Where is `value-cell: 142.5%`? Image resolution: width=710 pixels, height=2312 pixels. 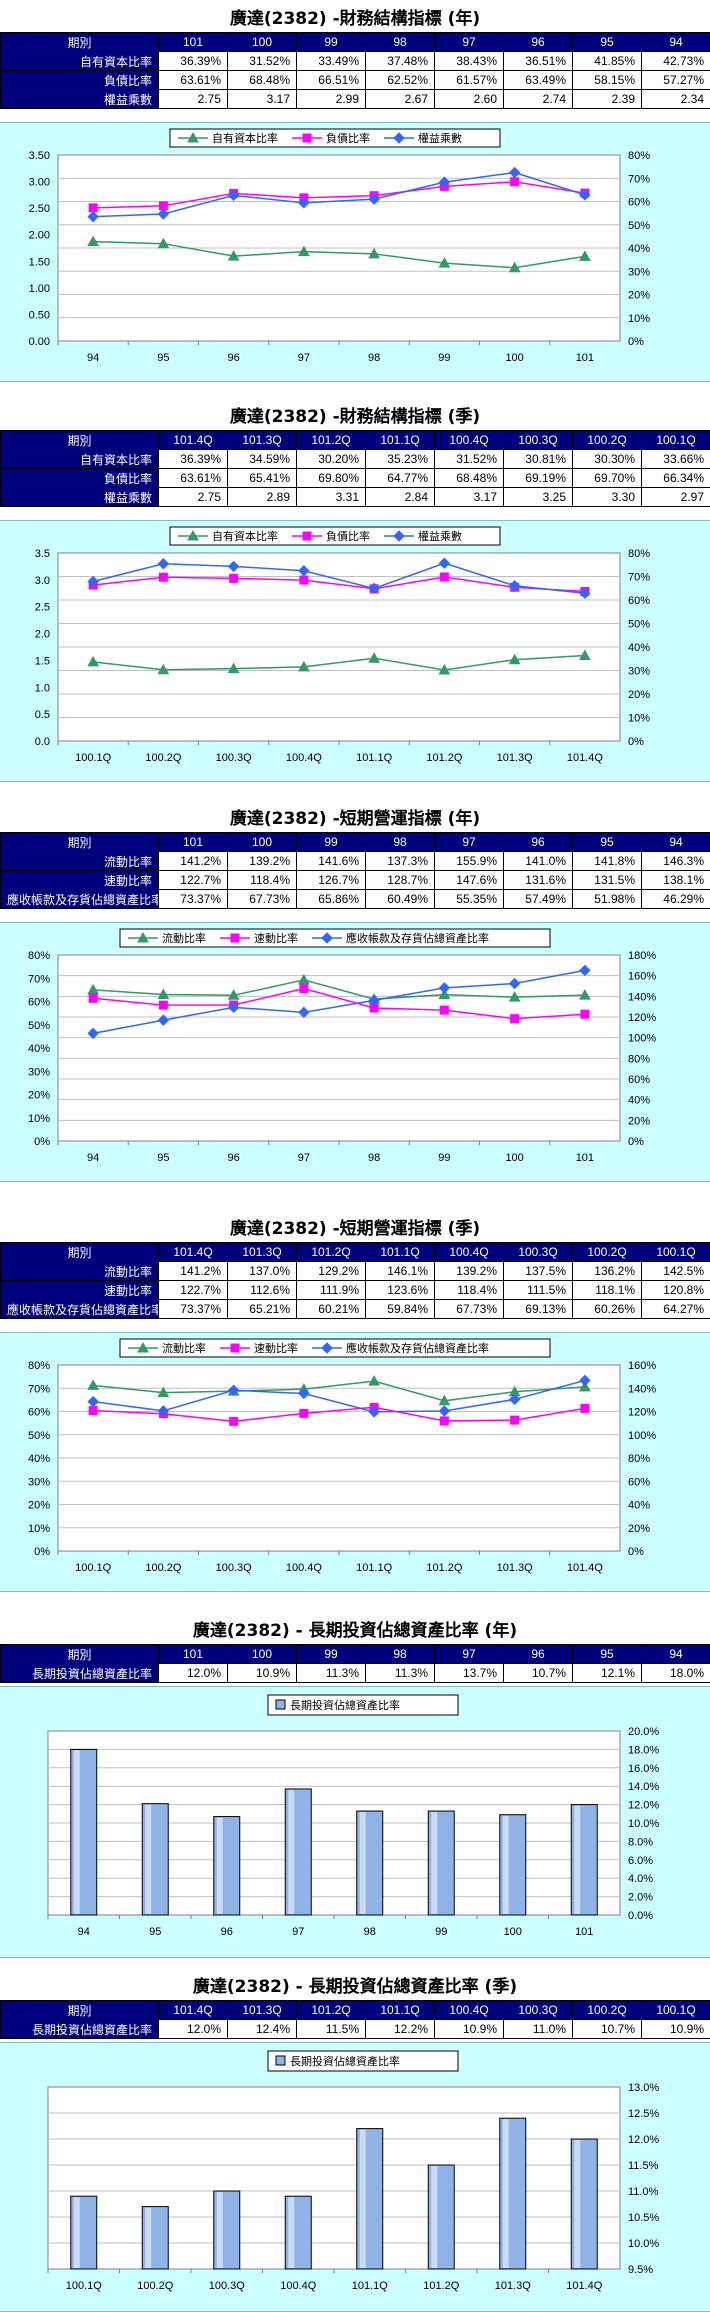 value-cell: 142.5% is located at coordinates (675, 1271).